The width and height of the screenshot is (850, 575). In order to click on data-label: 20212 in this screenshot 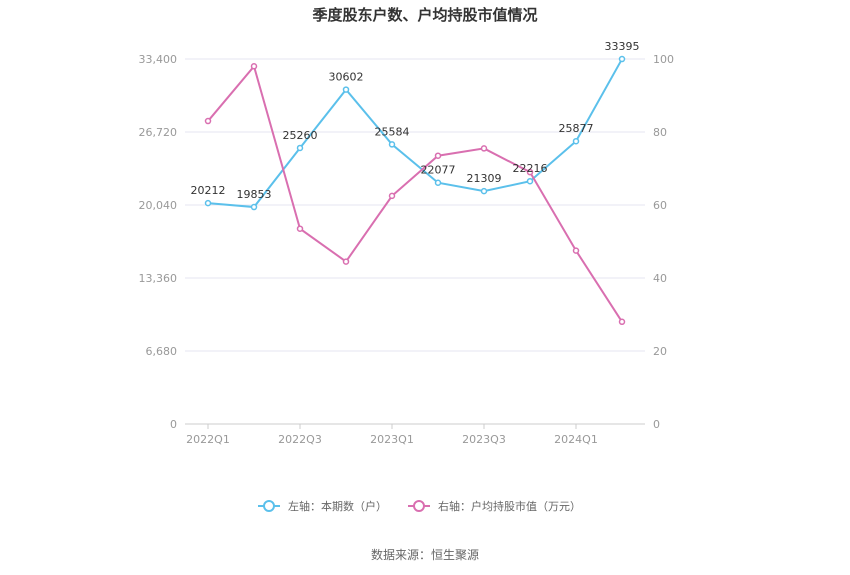, I will do `click(208, 190)`.